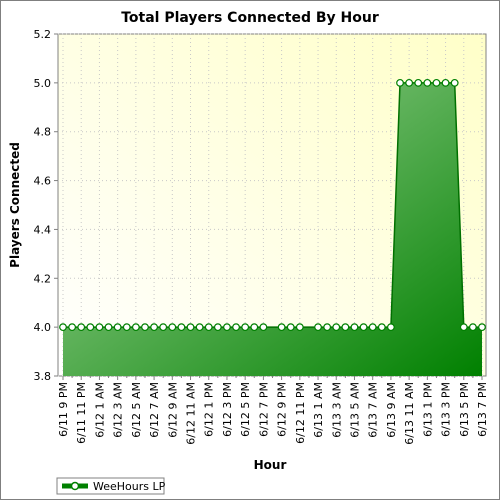 The height and width of the screenshot is (500, 500). I want to click on y-tick-label: 4.0, so click(43, 327).